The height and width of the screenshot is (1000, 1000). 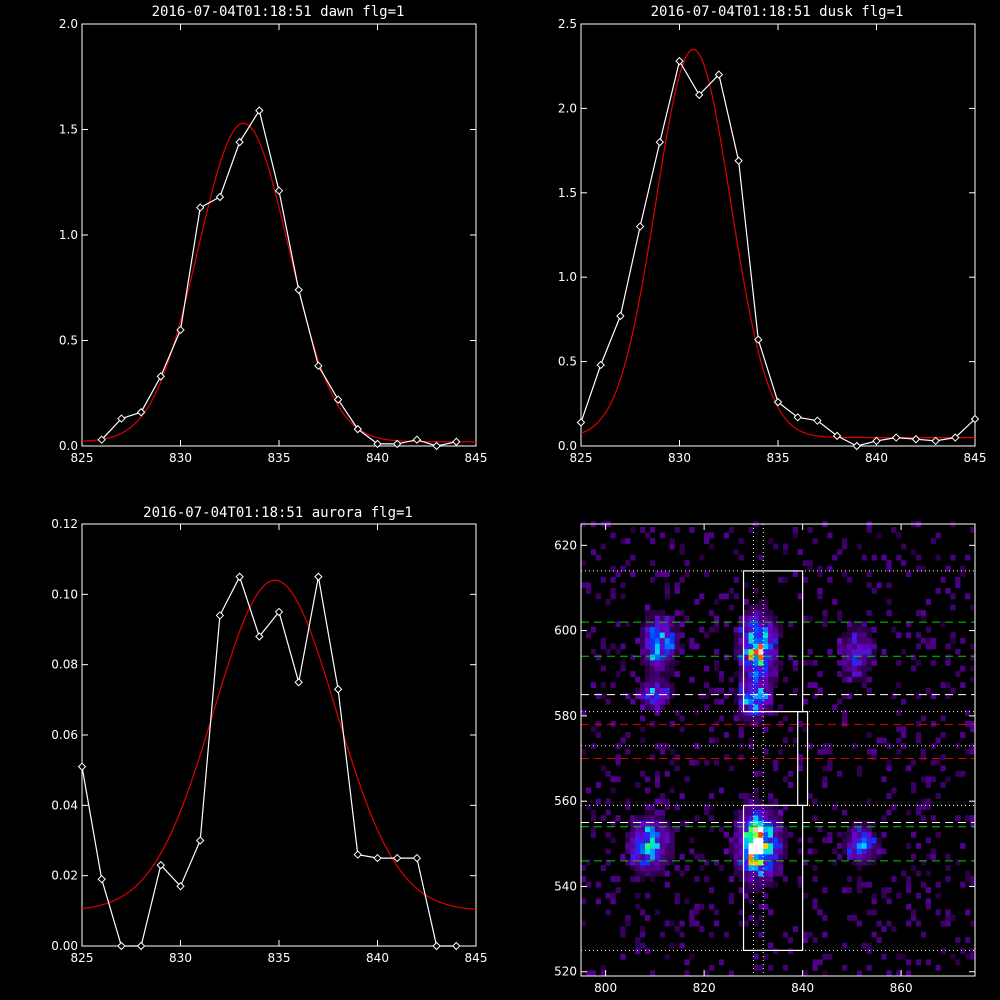 What do you see at coordinates (704, 988) in the screenshot?
I see `x-tick-label: 820` at bounding box center [704, 988].